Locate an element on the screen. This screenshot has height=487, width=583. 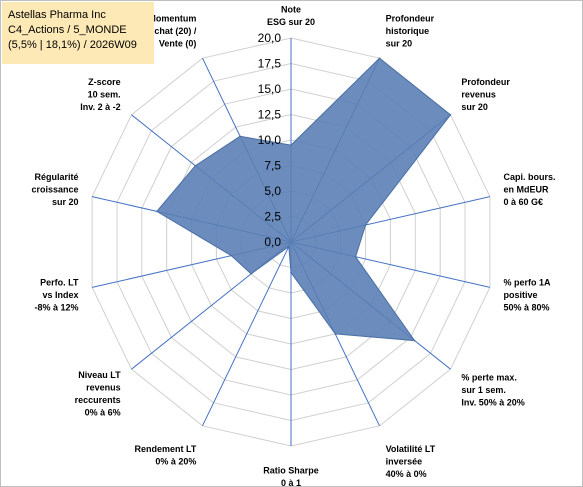
axis-label-7-line-0: Ratio Sharpe is located at coordinates (291, 471).